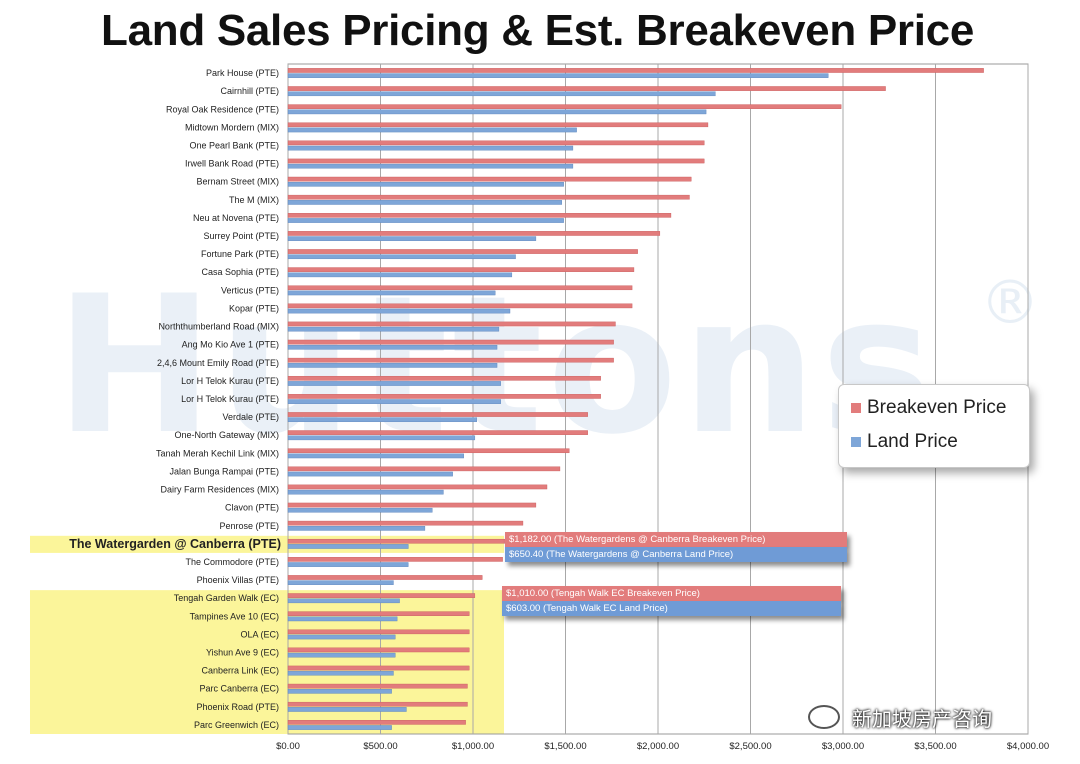  Describe the element at coordinates (234, 616) in the screenshot. I see `category-label: Tampines Ave 10 (EC)` at that location.